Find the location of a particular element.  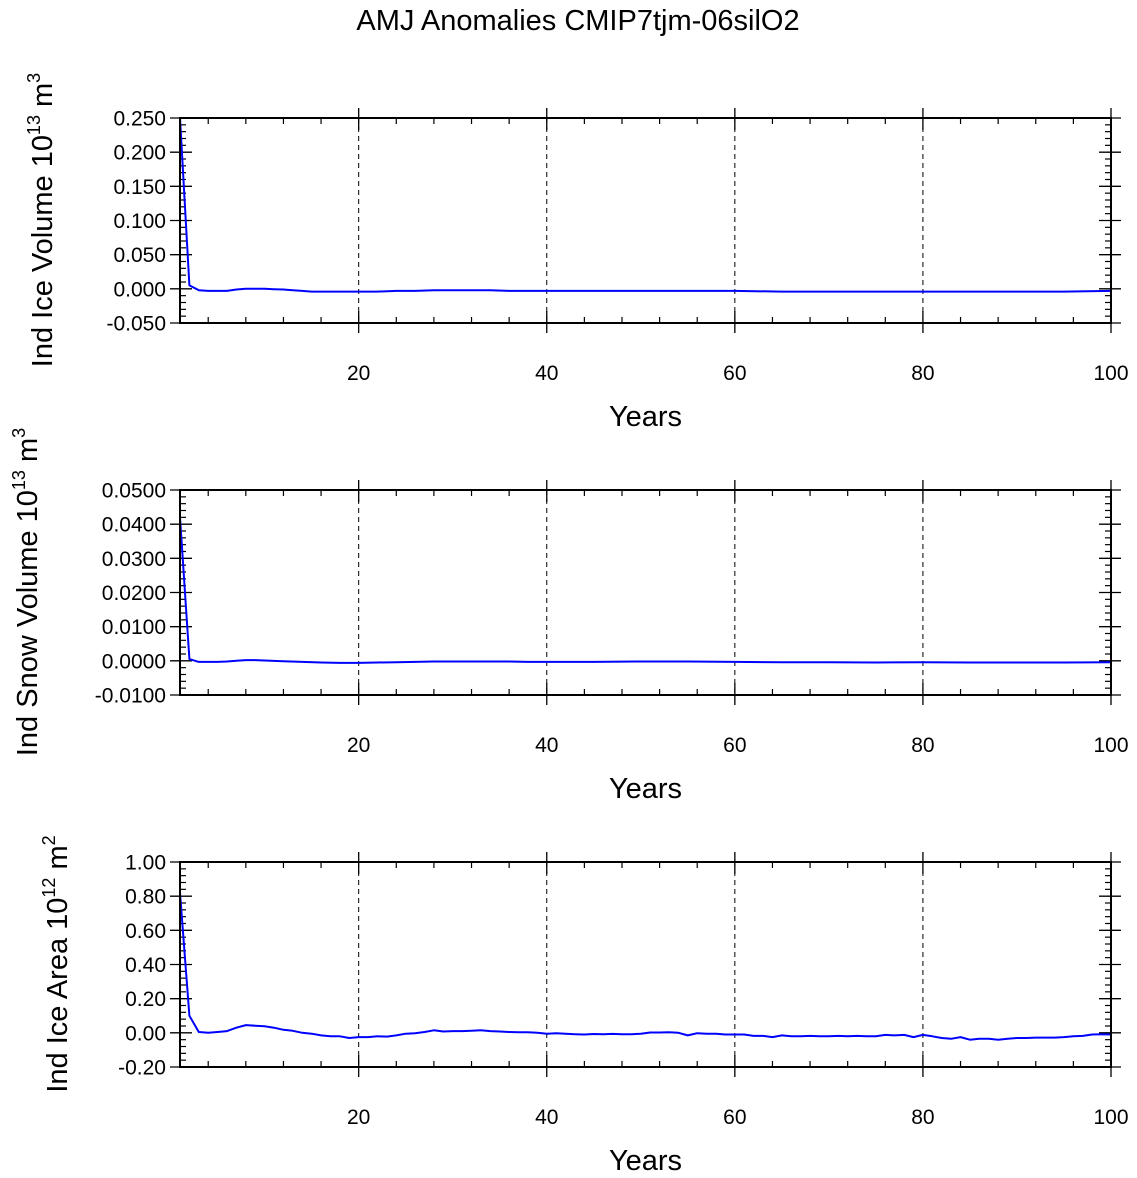

y-tick-label: 0.200 is located at coordinates (139, 153).